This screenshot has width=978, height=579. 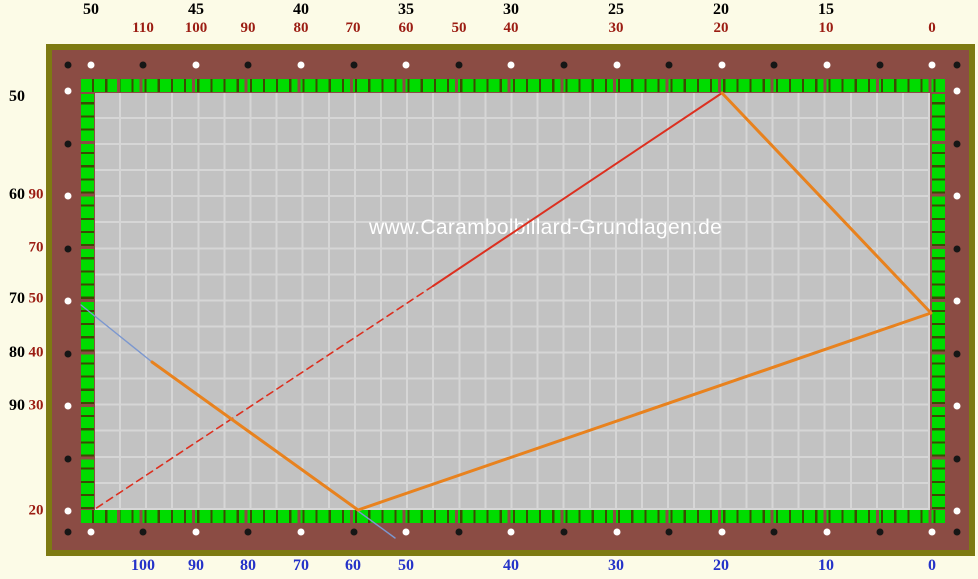 What do you see at coordinates (17, 96) in the screenshot?
I see `scale-left-black: 50` at bounding box center [17, 96].